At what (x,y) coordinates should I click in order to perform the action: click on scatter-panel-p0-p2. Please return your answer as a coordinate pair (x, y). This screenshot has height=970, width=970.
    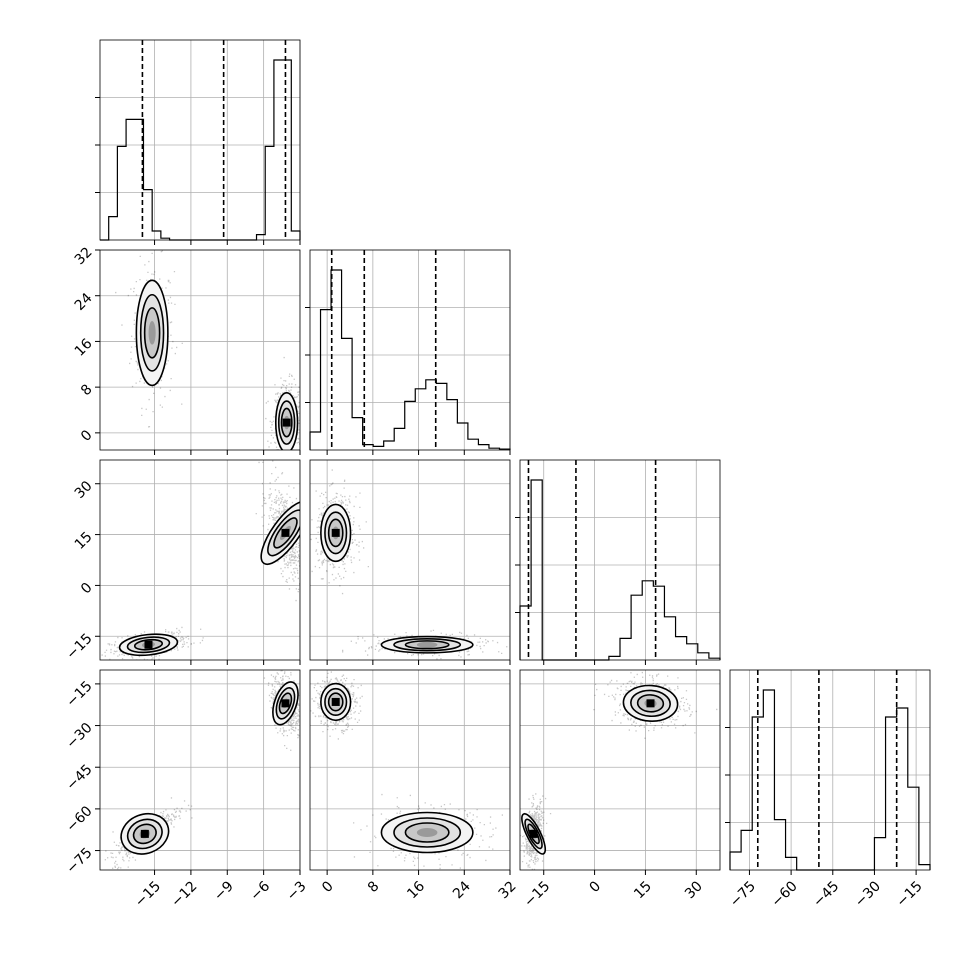
    Looking at the image, I should click on (198, 562).